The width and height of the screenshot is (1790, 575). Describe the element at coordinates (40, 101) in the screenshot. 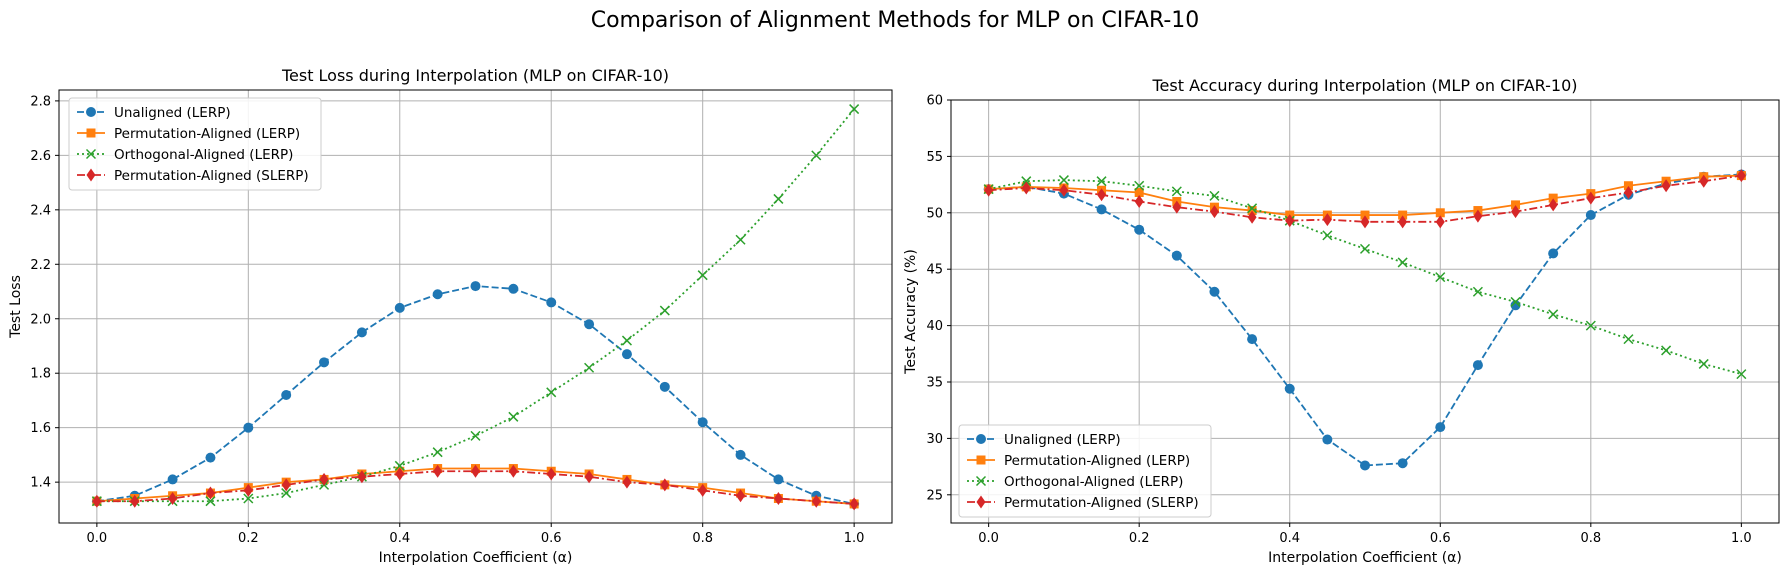

I see `loss-y-tick-label: 2.8` at that location.